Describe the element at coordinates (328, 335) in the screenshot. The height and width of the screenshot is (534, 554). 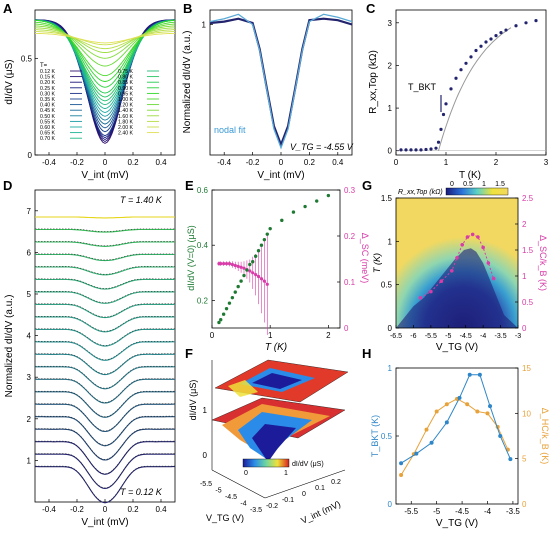
I see `panel-e-xtick-label: 2` at that location.